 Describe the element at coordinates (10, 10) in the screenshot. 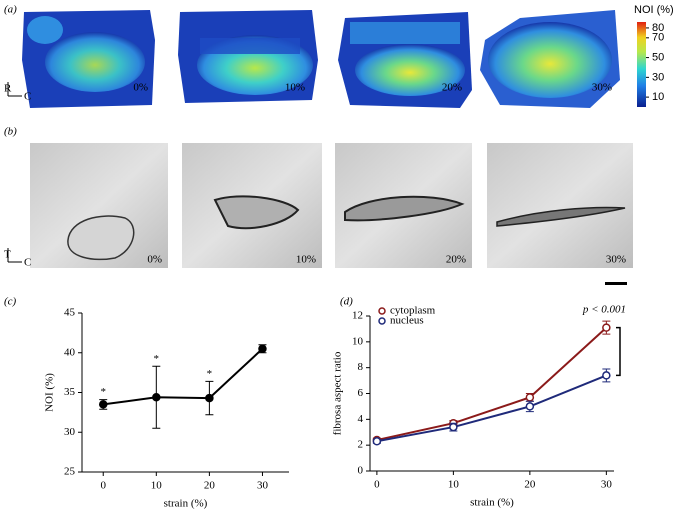

I see `panel-label: (a)` at that location.